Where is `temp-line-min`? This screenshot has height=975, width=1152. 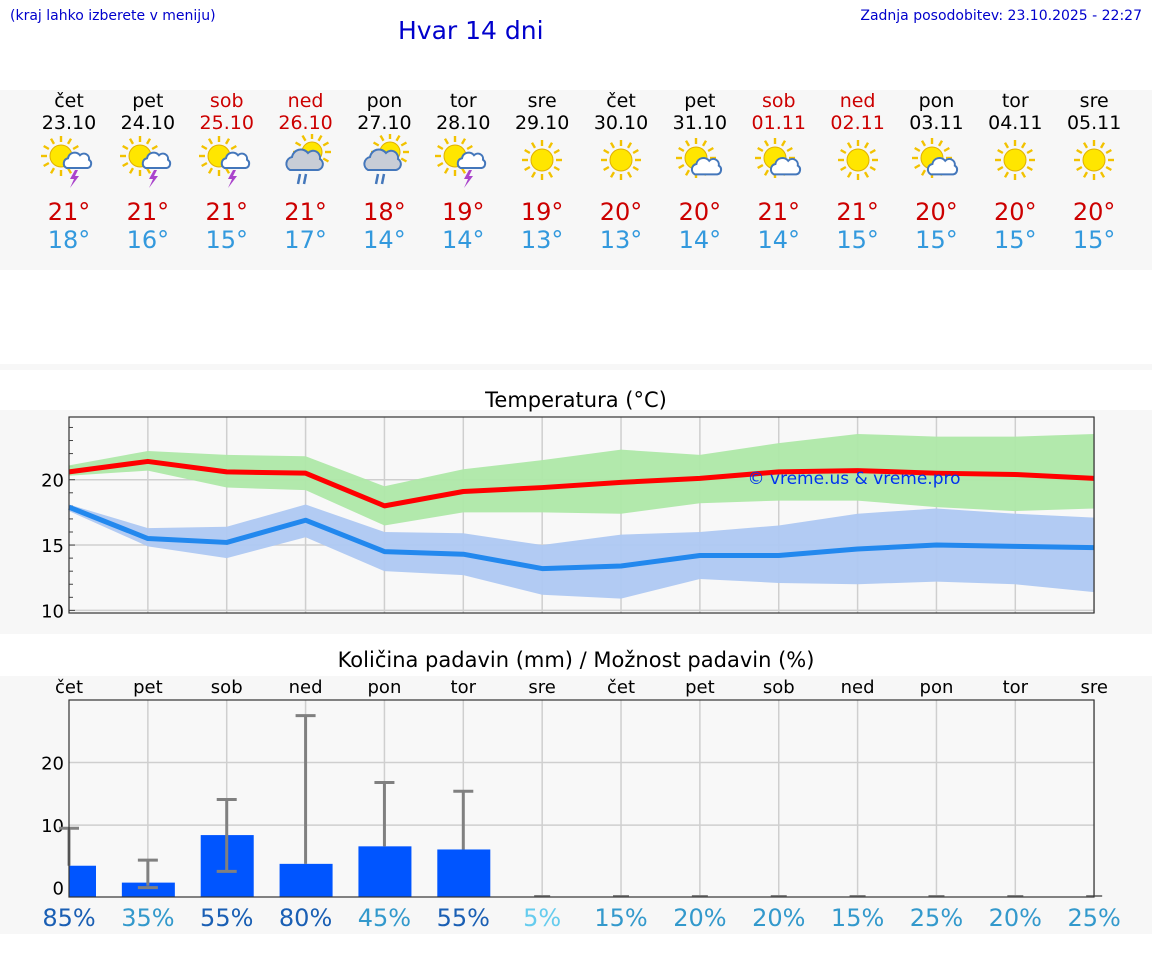 temp-line-min is located at coordinates (581, 538).